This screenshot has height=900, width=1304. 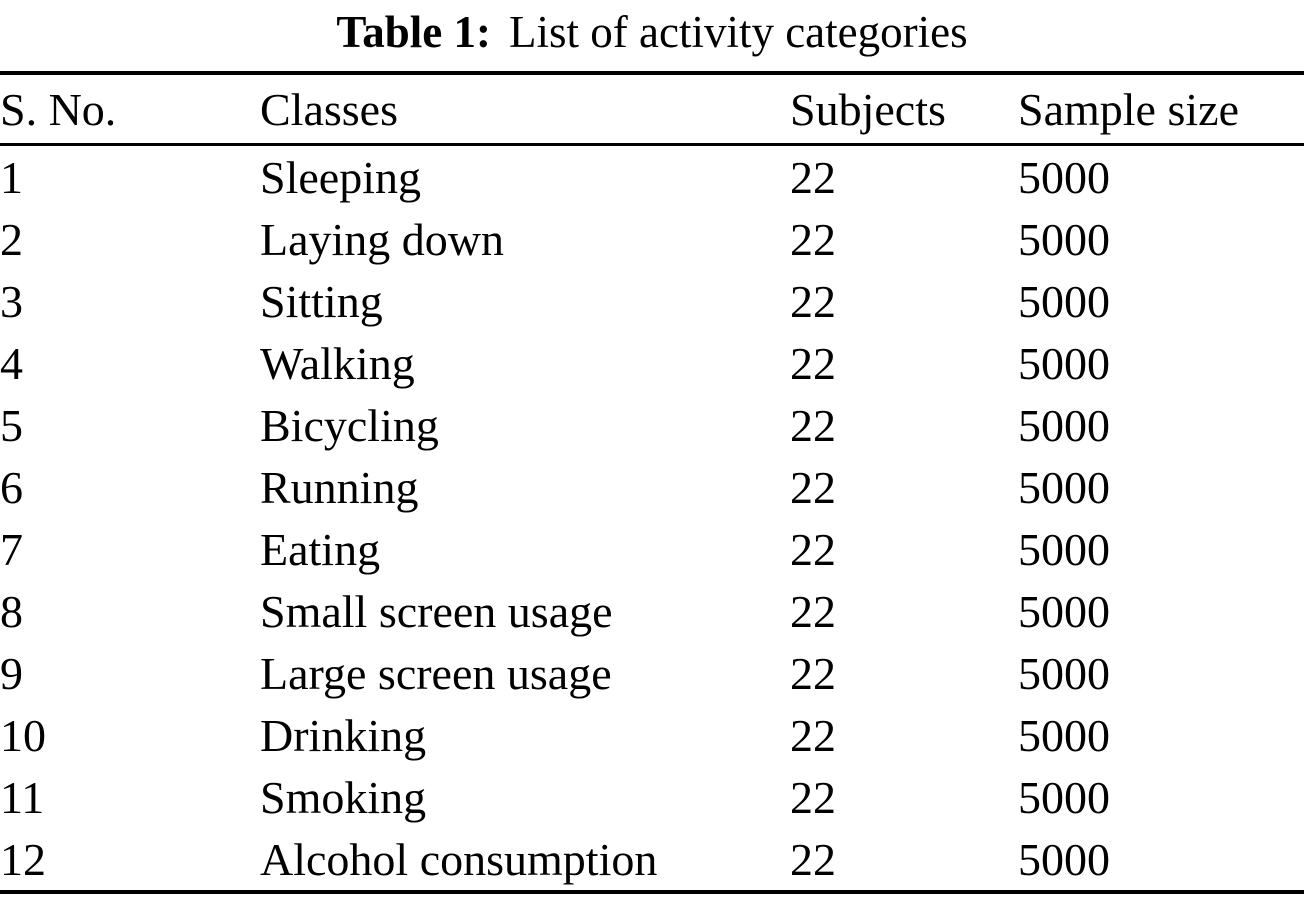 What do you see at coordinates (436, 673) in the screenshot?
I see `cell-classes: Large screen usage` at bounding box center [436, 673].